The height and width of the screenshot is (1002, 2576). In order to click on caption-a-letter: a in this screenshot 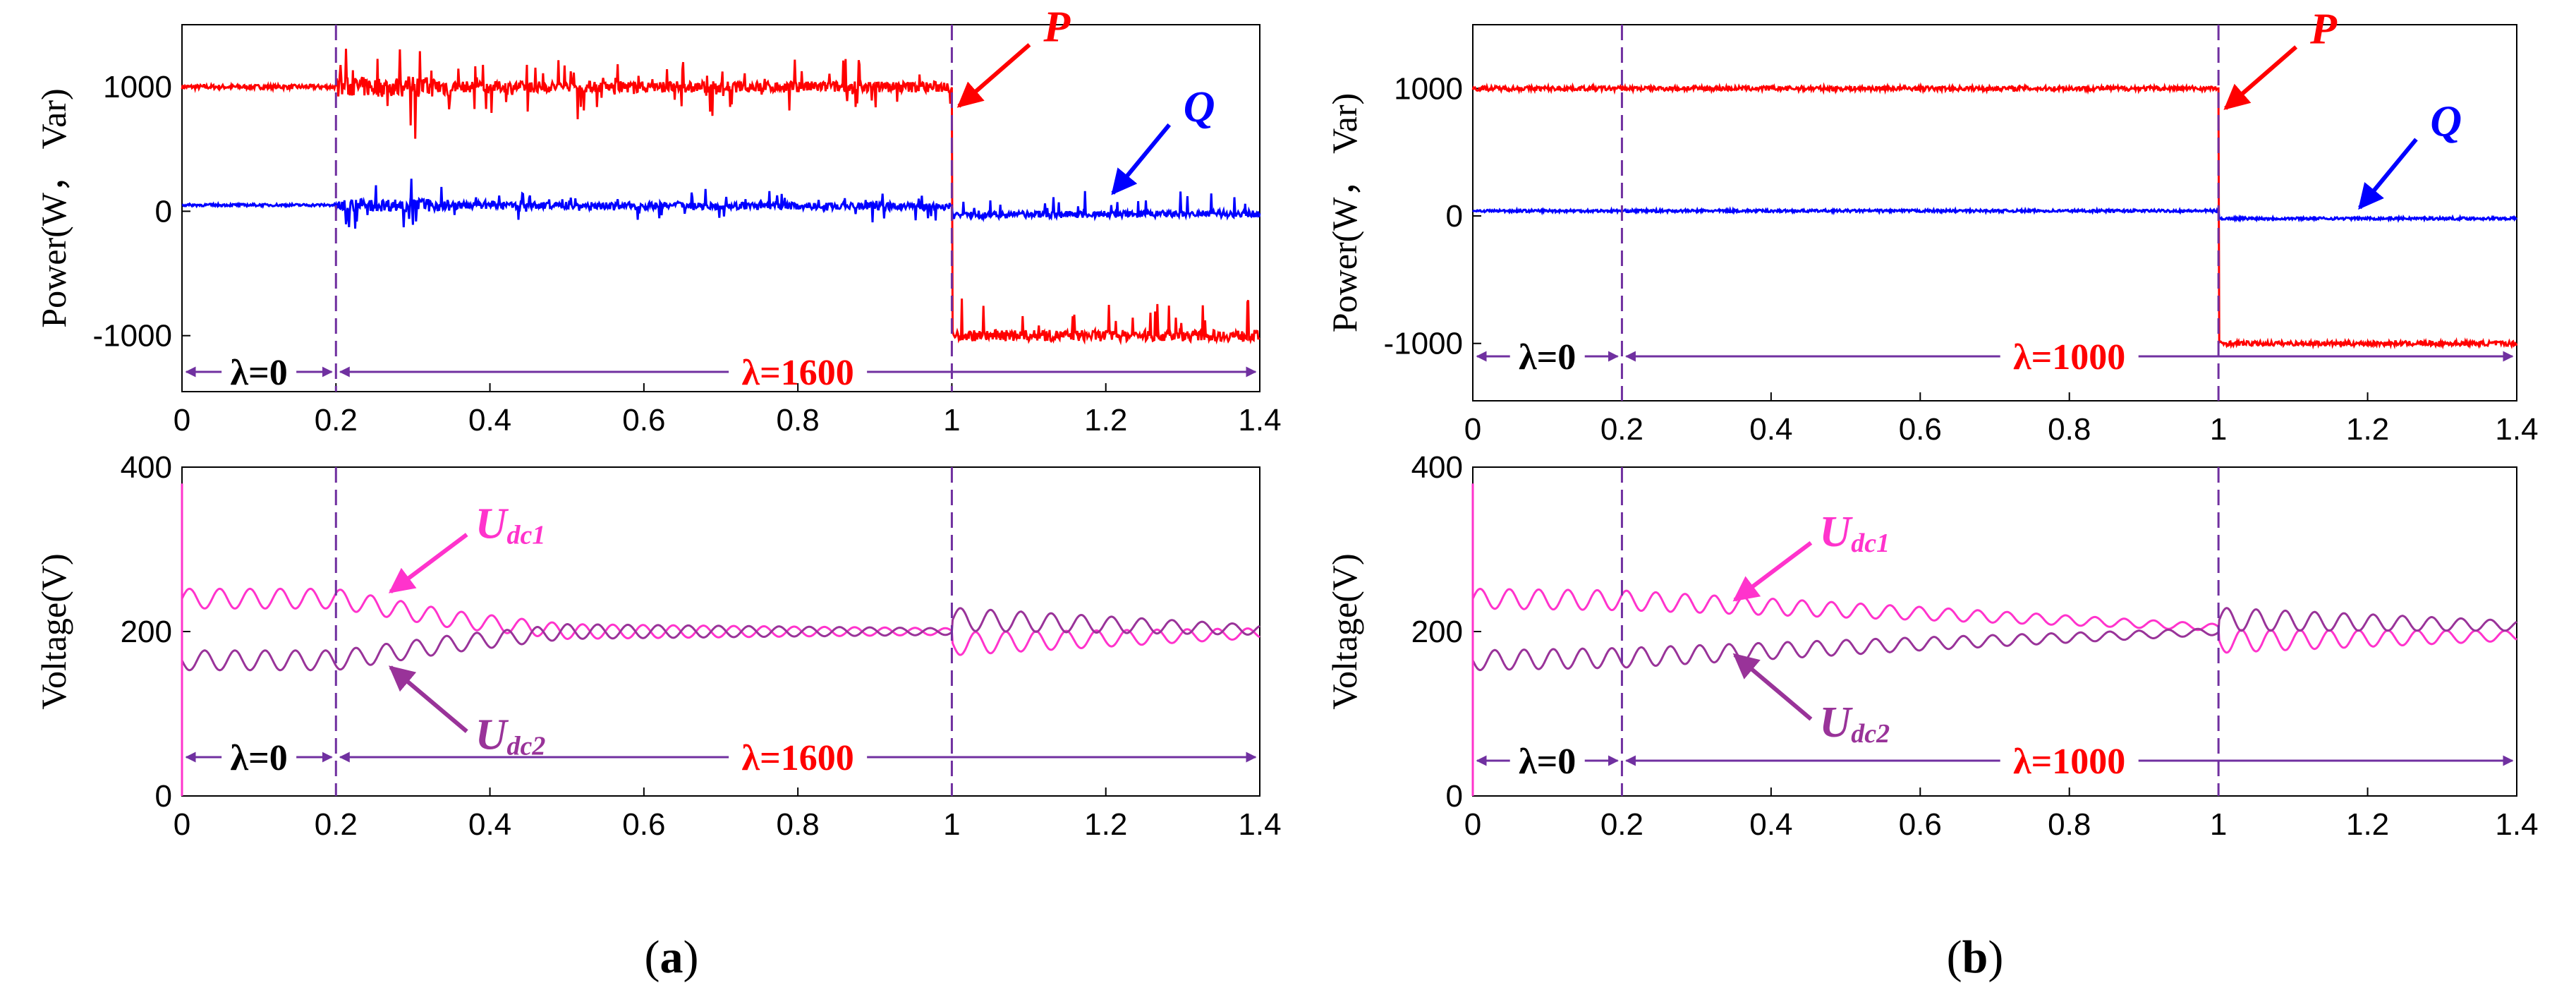, I will do `click(672, 957)`.